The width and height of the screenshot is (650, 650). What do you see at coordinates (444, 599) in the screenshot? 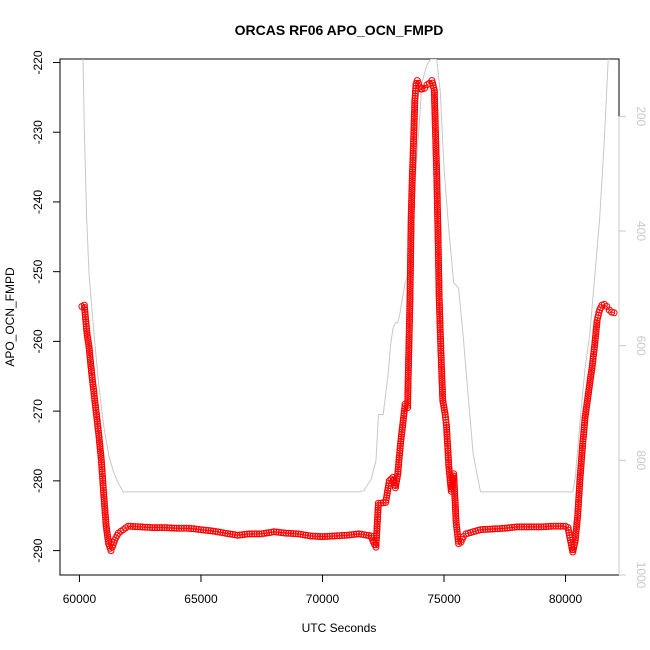
I see `x-tick-label: 75000` at bounding box center [444, 599].